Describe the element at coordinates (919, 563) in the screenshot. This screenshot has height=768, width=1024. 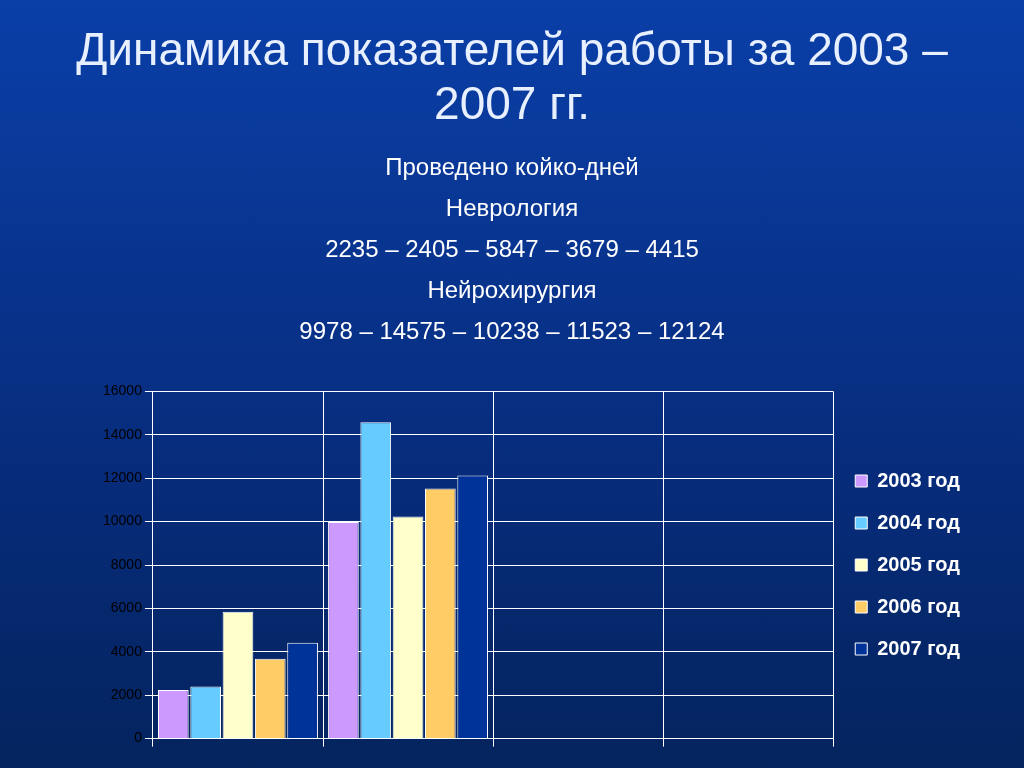
I see `legend-label: 2005 год` at that location.